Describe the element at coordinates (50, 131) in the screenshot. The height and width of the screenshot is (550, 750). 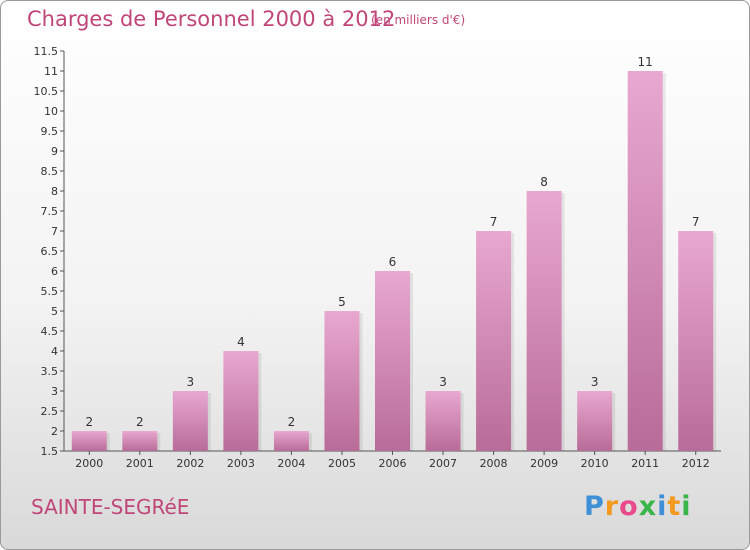
I see `y-tick-label: 9.5` at that location.